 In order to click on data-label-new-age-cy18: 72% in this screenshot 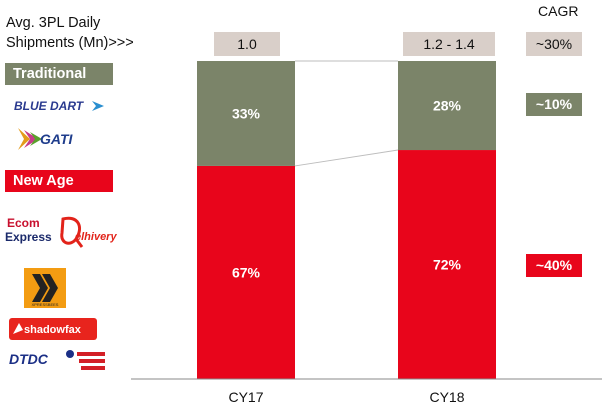, I will do `click(447, 265)`.